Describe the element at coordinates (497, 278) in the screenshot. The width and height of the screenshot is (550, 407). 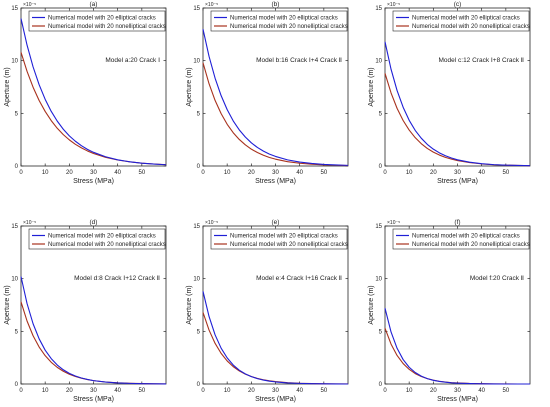
I see `model-annotation: Model f:20 Crack Ⅱ` at that location.